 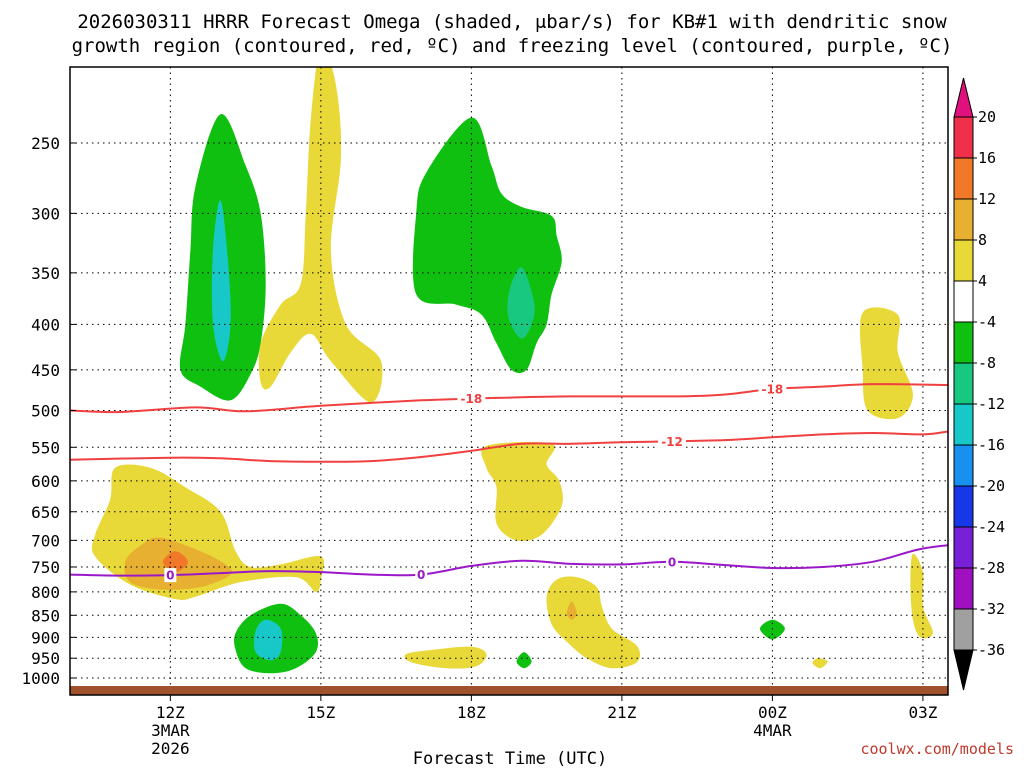 I want to click on x-tick-label-15Z: 15Z, so click(x=320, y=712).